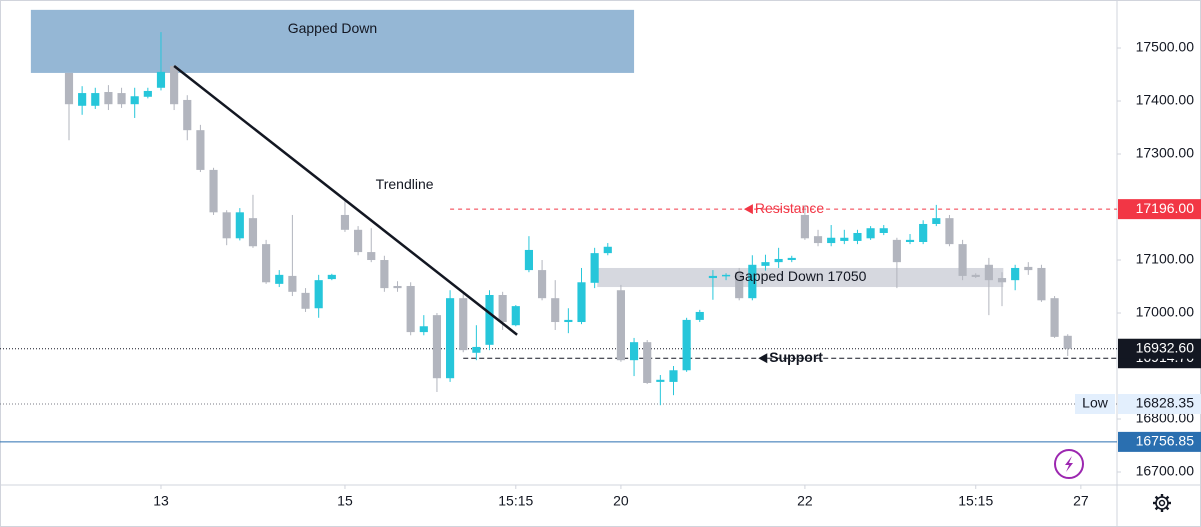 The height and width of the screenshot is (527, 1201). I want to click on trendline, so click(345, 200).